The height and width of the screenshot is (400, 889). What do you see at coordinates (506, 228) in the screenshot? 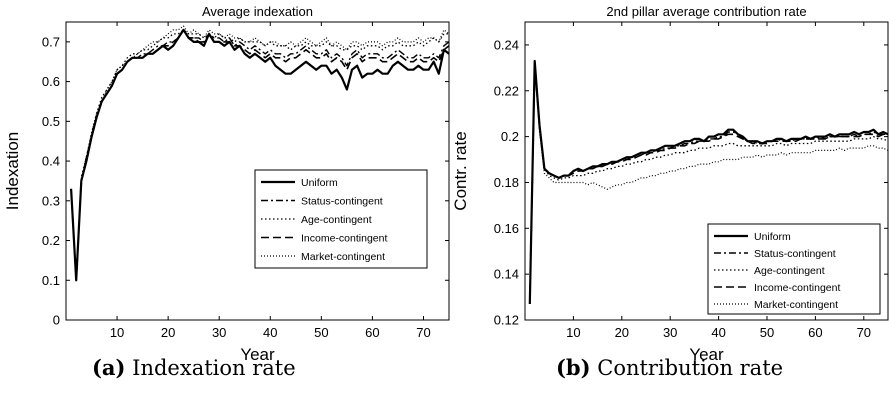
I see `y-tick-label: 0.16` at bounding box center [506, 228].